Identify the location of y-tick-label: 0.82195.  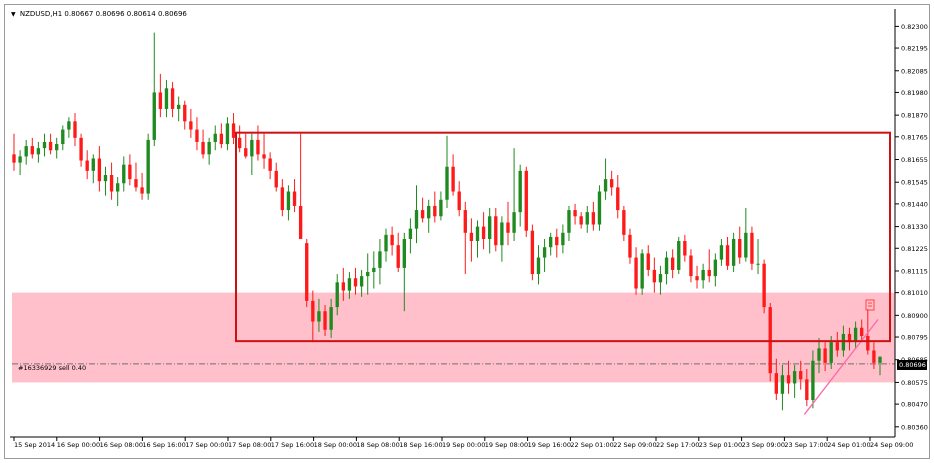
(914, 49).